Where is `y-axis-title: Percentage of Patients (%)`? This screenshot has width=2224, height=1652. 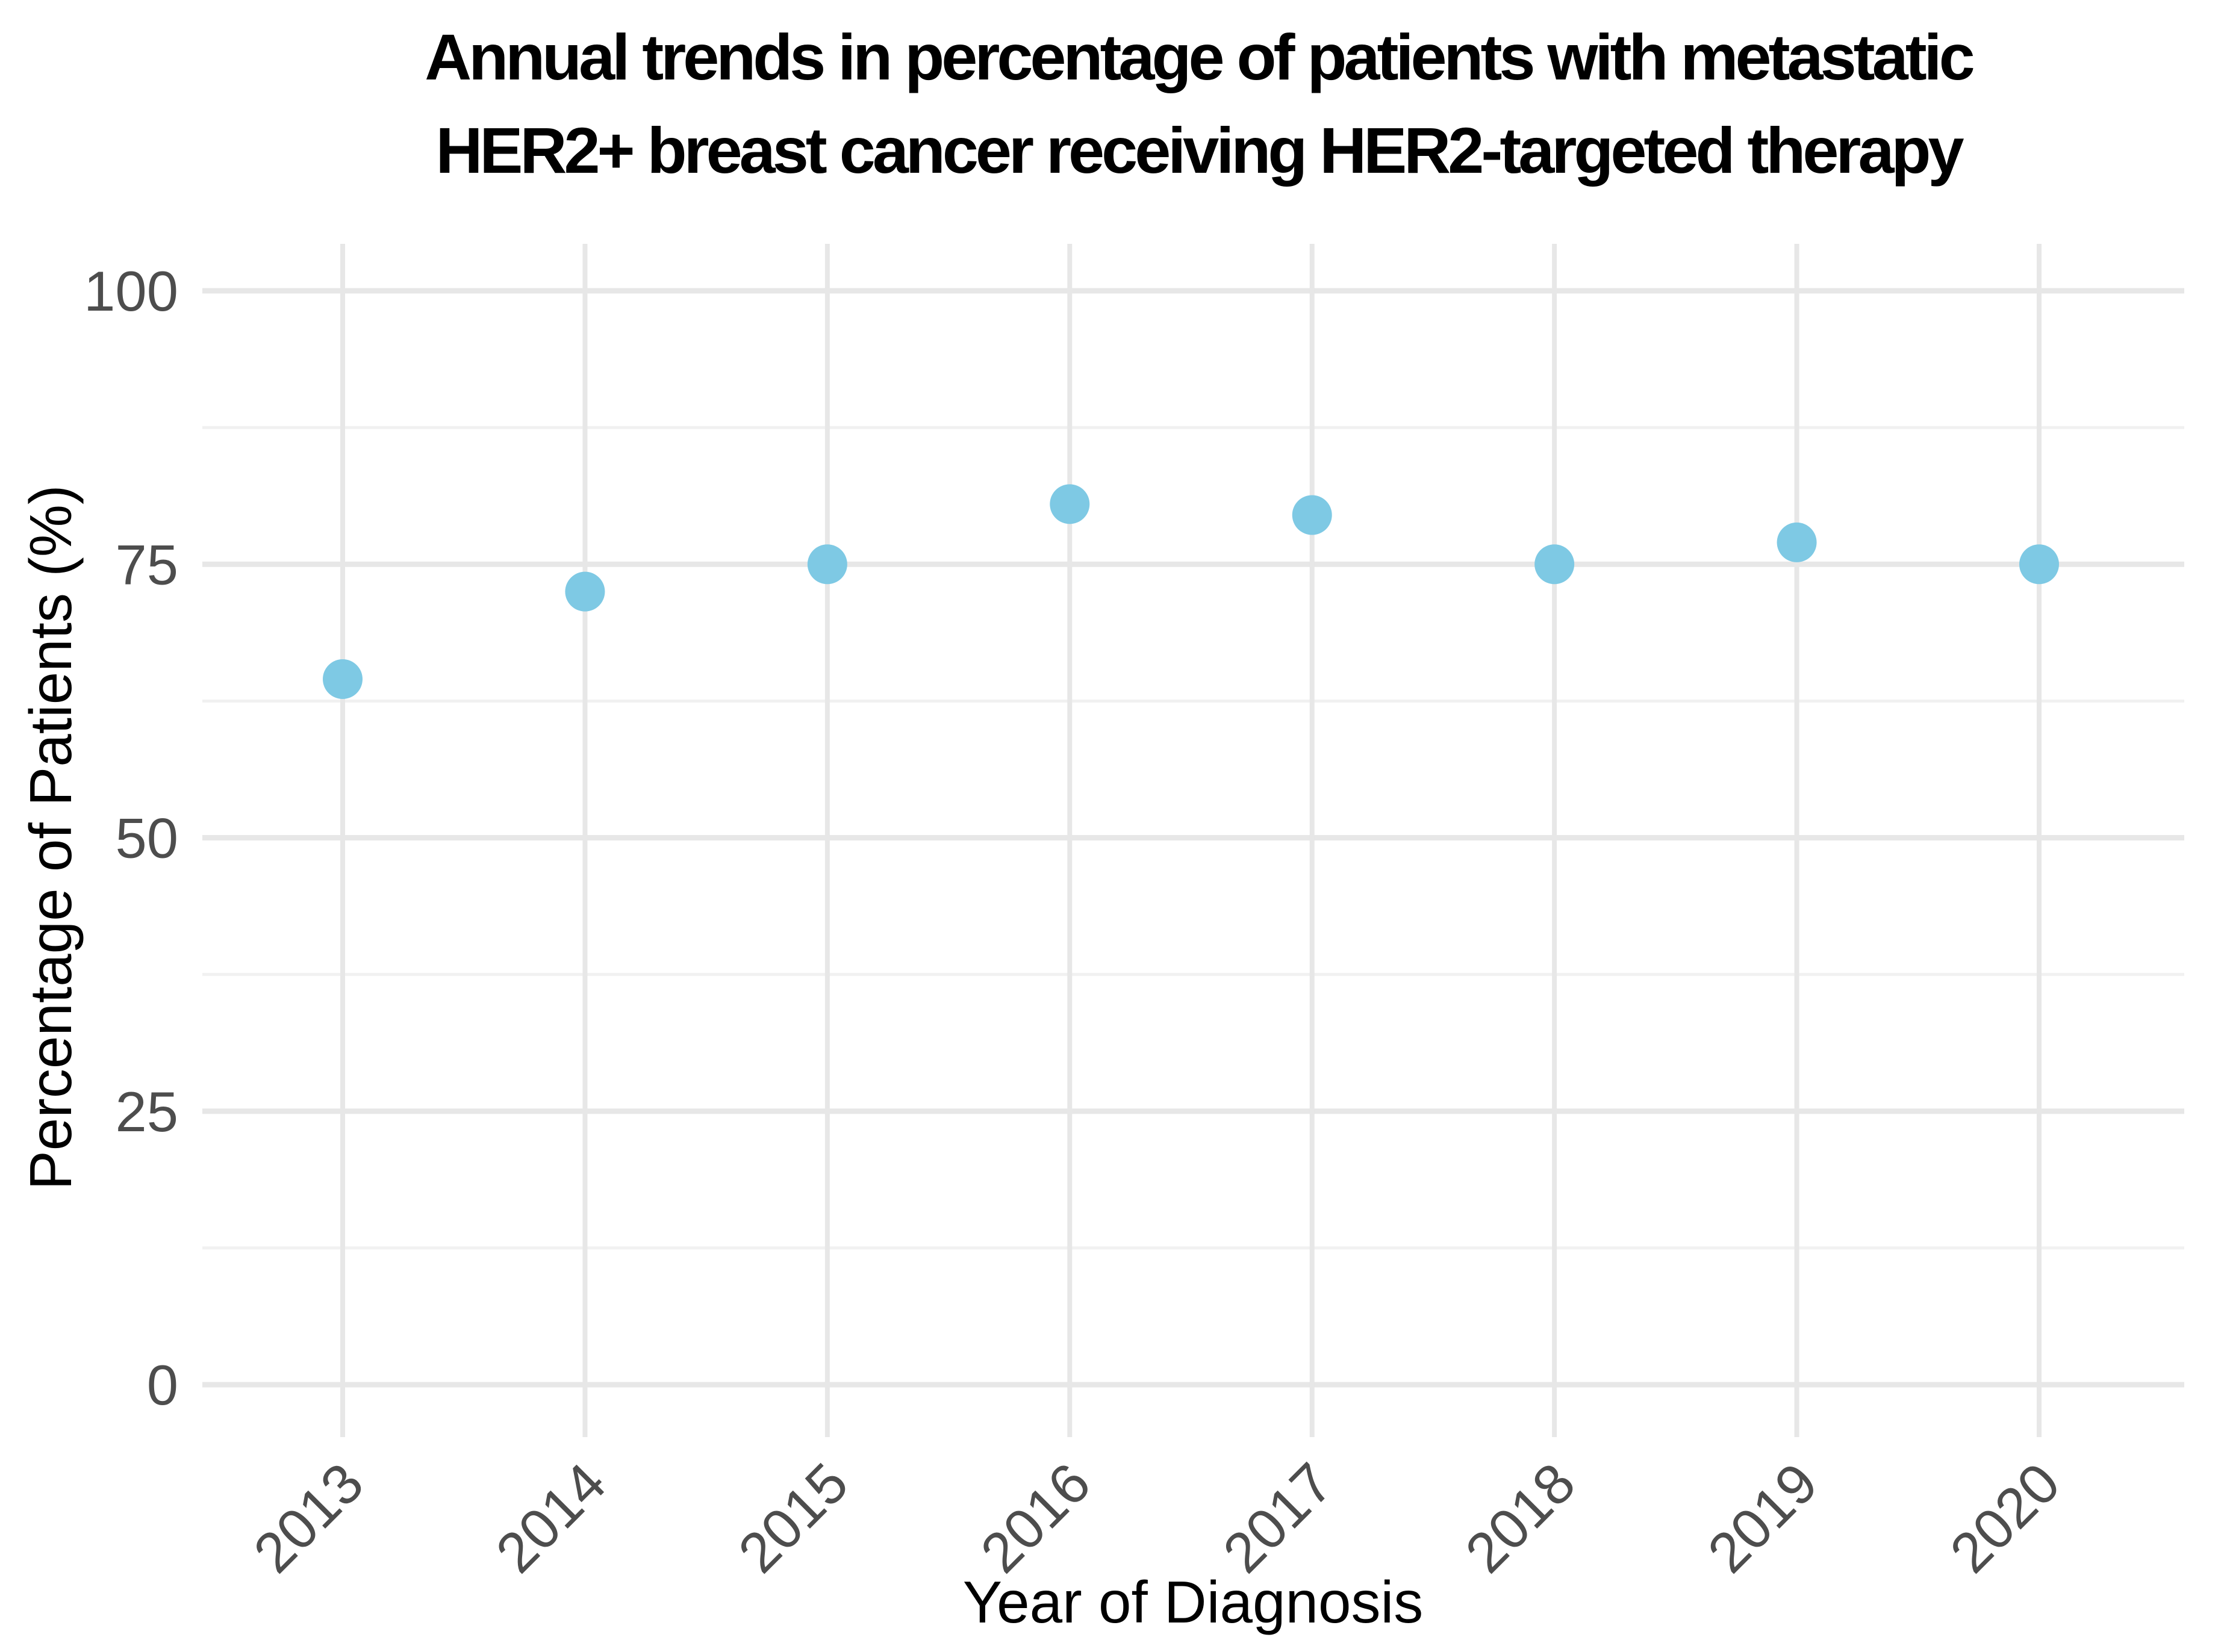 y-axis-title: Percentage of Patients (%) is located at coordinates (50, 837).